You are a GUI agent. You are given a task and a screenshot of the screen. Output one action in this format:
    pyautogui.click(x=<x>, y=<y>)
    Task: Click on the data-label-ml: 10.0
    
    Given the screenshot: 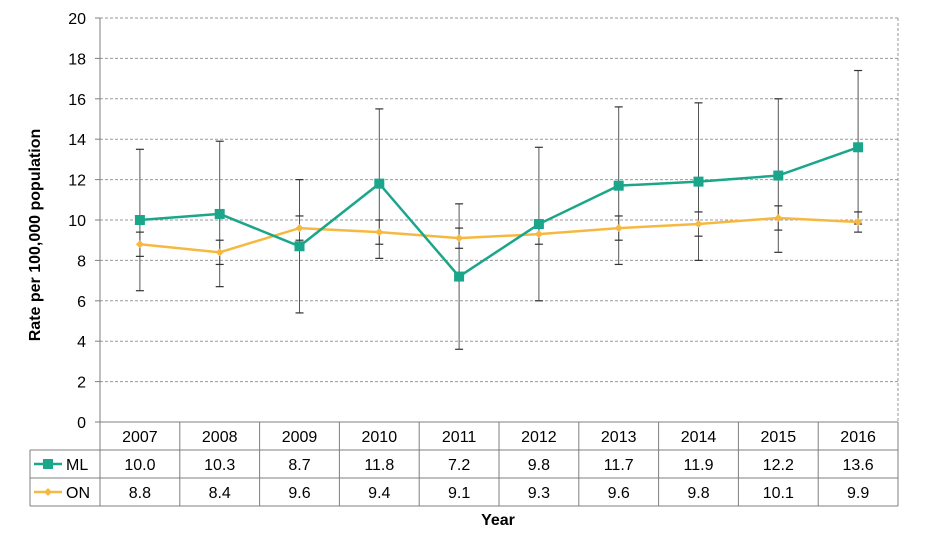 What is the action you would take?
    pyautogui.click(x=139, y=465)
    